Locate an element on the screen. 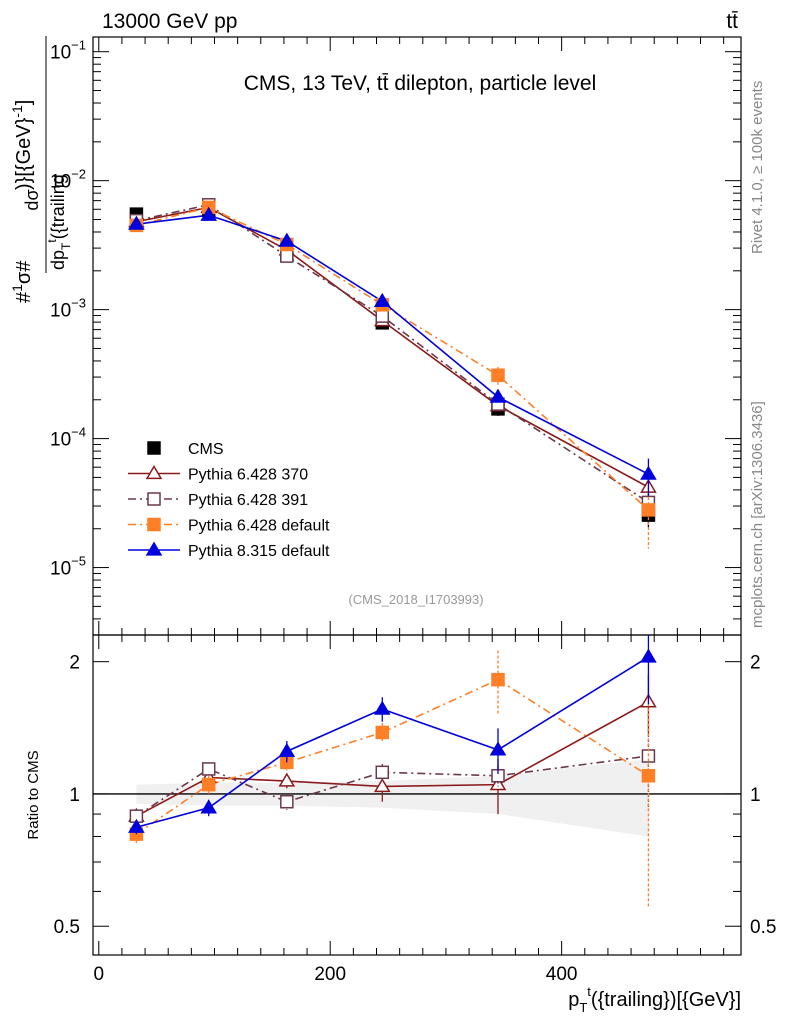 Image resolution: width=786 pixels, height=1029 pixels. legend-entry-label: Pythia 6.428 391 is located at coordinates (248, 500).